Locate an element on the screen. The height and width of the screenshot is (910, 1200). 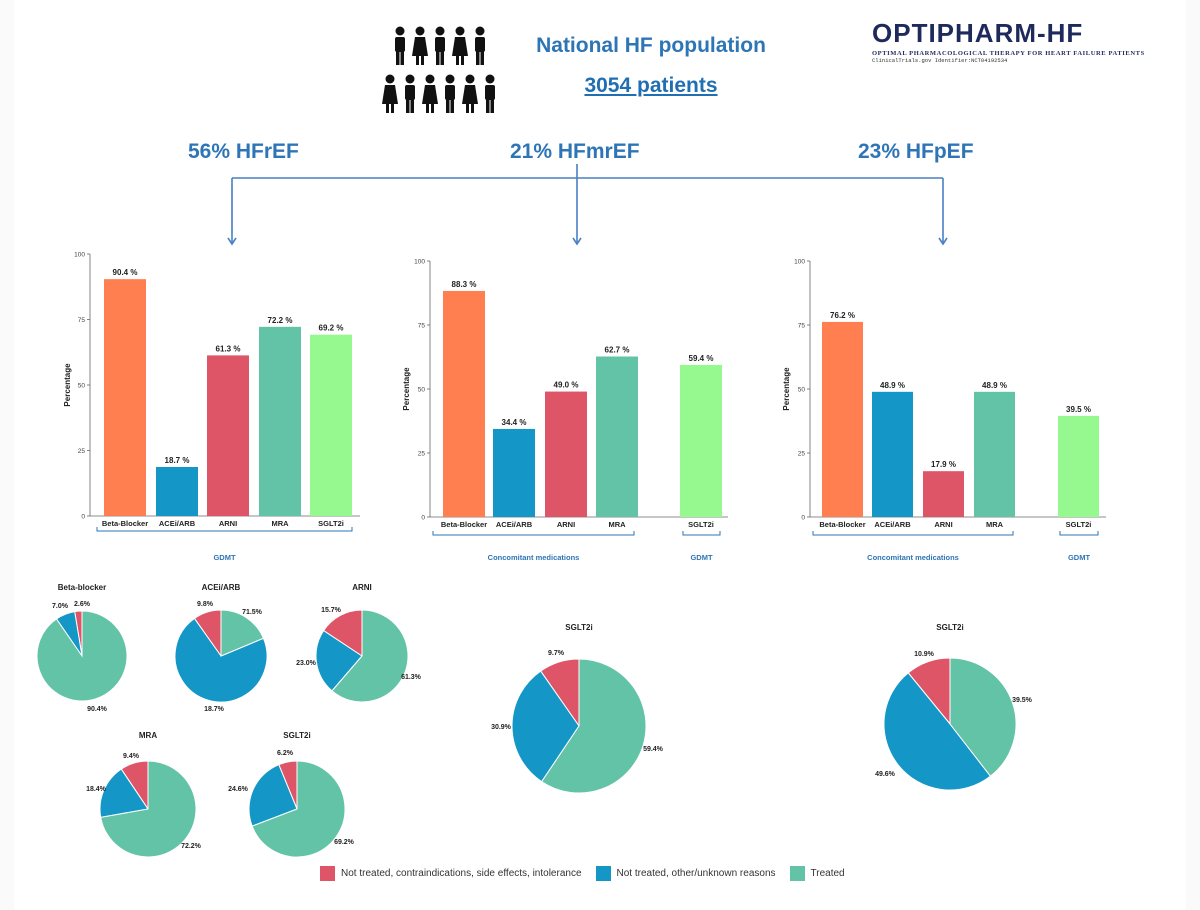
pie-ref-acei-slice-label: 9.8% is located at coordinates (205, 604).